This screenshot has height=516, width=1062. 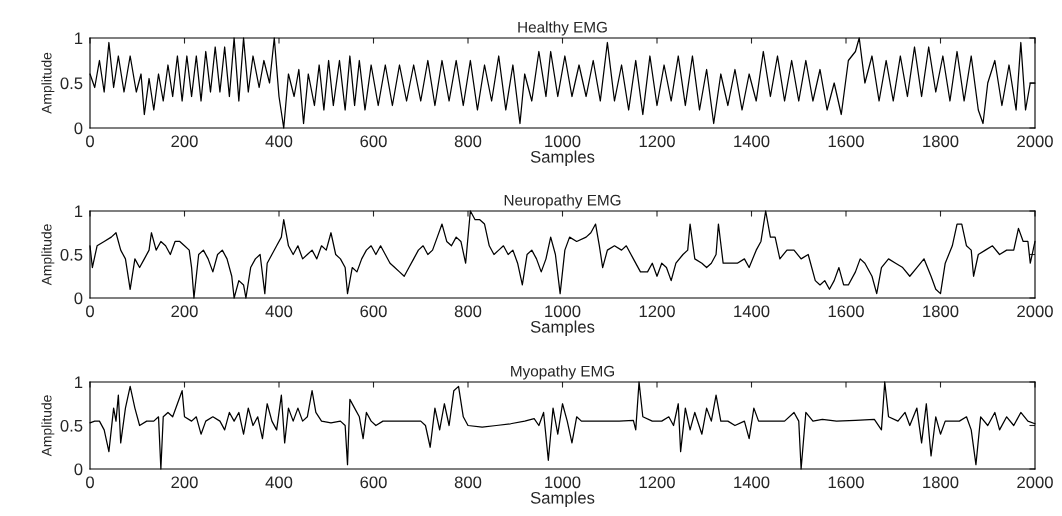 I want to click on chart-title: Myopathy EMG, so click(x=562, y=372).